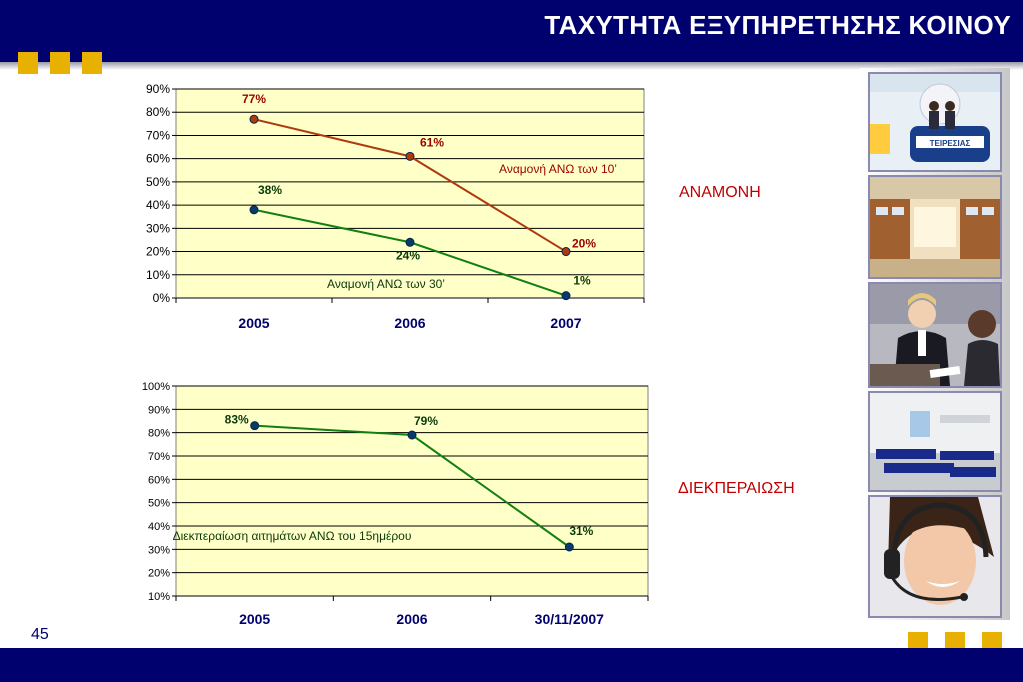  What do you see at coordinates (511, 665) in the screenshot?
I see `footer-bar` at bounding box center [511, 665].